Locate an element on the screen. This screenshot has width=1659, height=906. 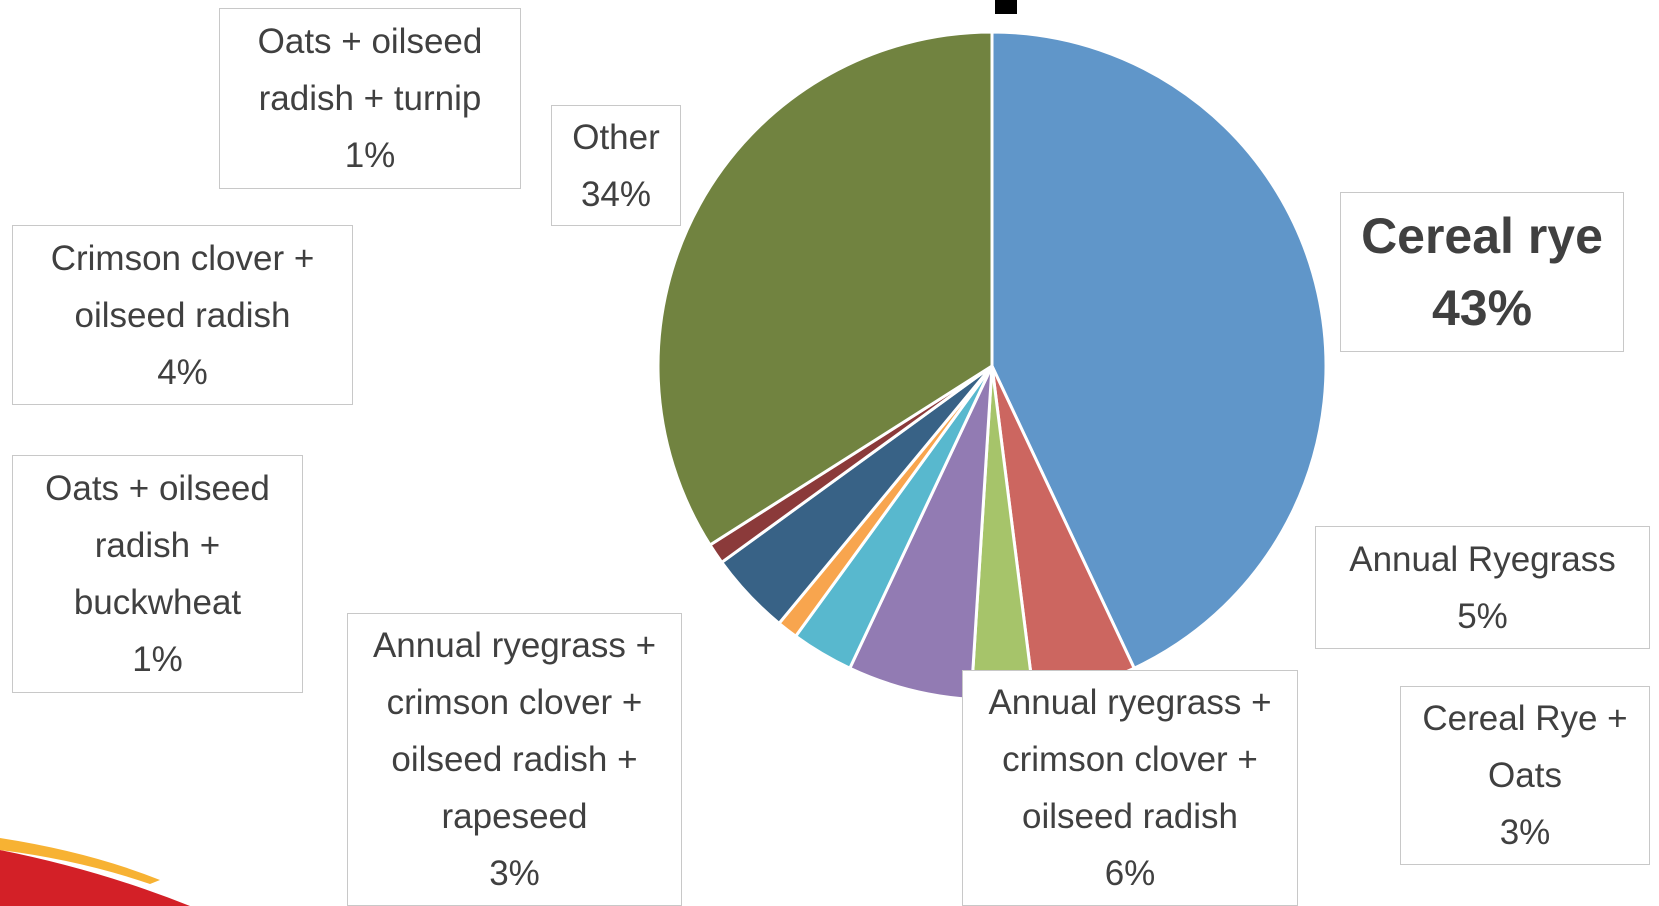
value-label: 43% is located at coordinates (1482, 308).